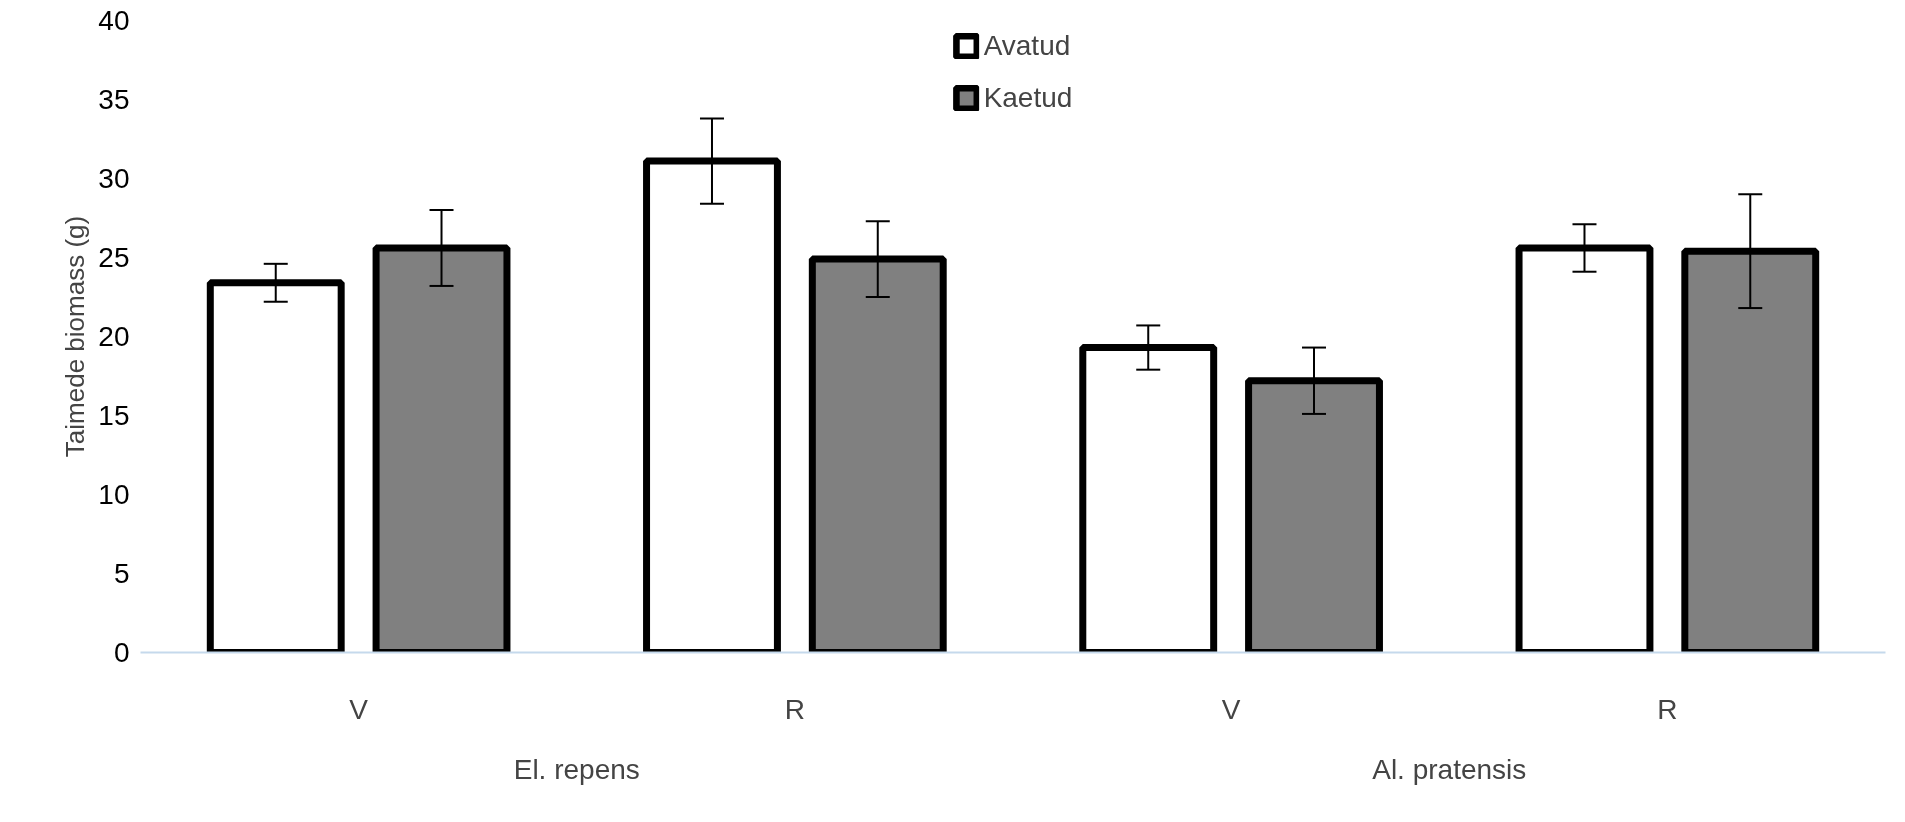 The height and width of the screenshot is (822, 1905). I want to click on y-tick-label: 30, so click(114, 178).